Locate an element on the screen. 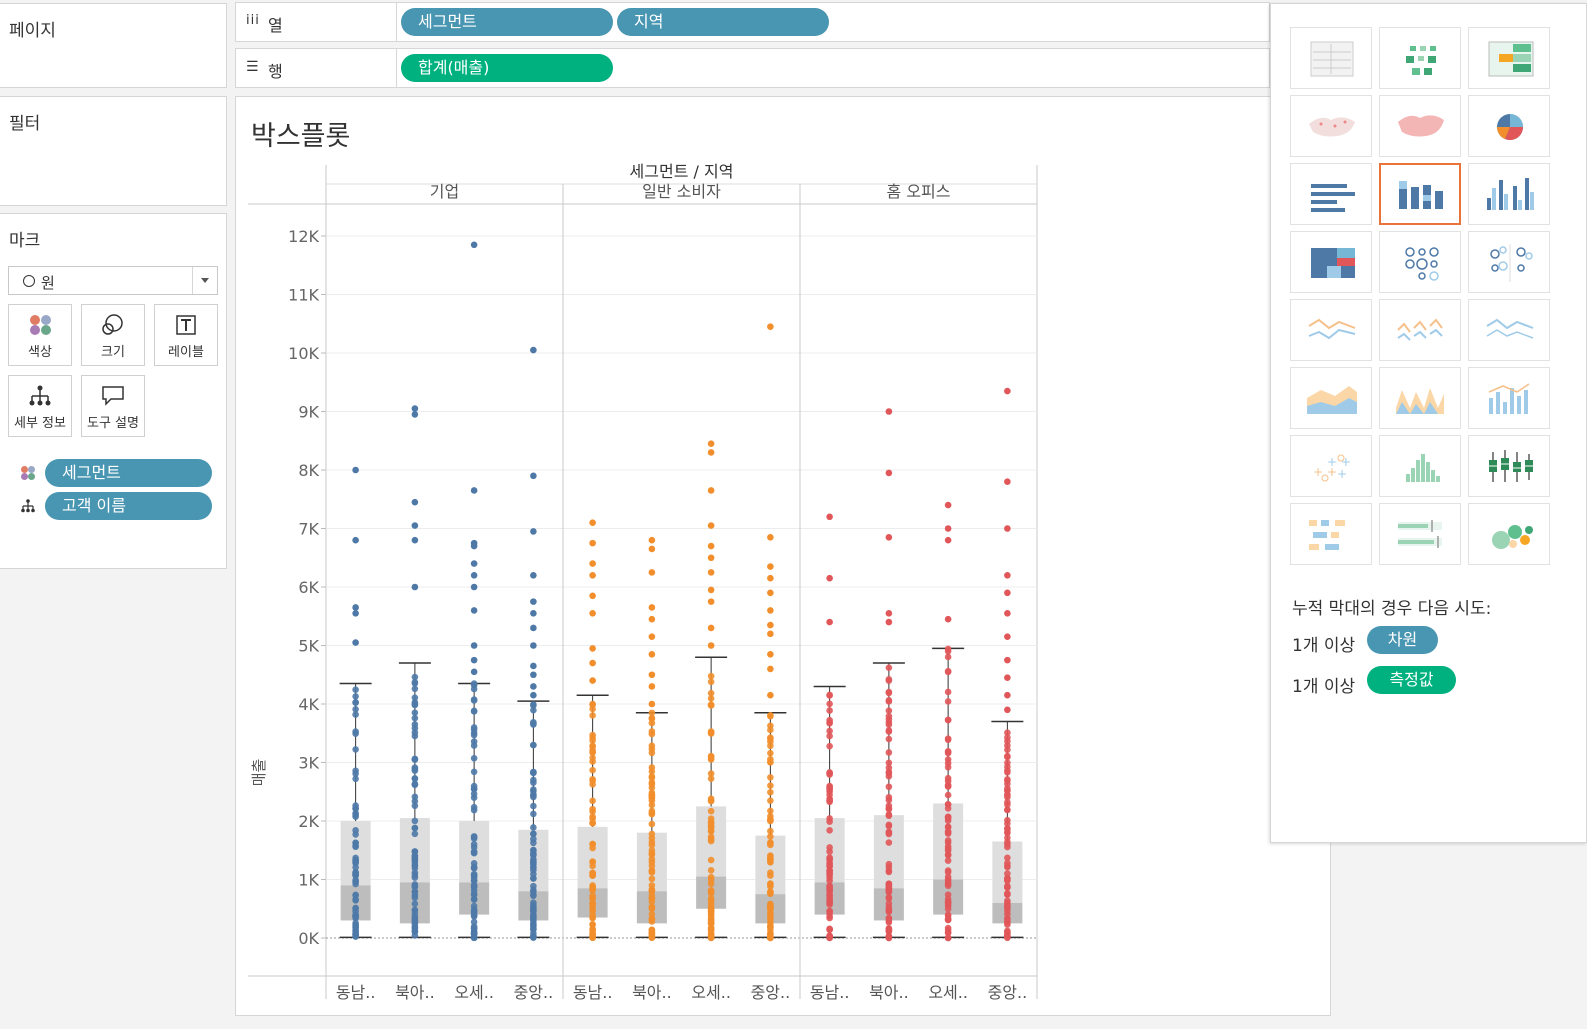  requirement-2-prefix: 1개 이상 is located at coordinates (1324, 687).